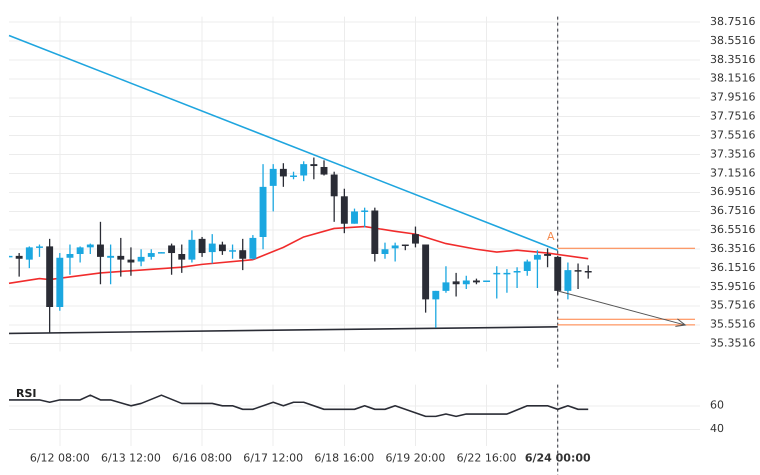 This screenshot has width=760, height=475. What do you see at coordinates (733, 97) in the screenshot?
I see `y-tick-label: 37.9516` at bounding box center [733, 97].